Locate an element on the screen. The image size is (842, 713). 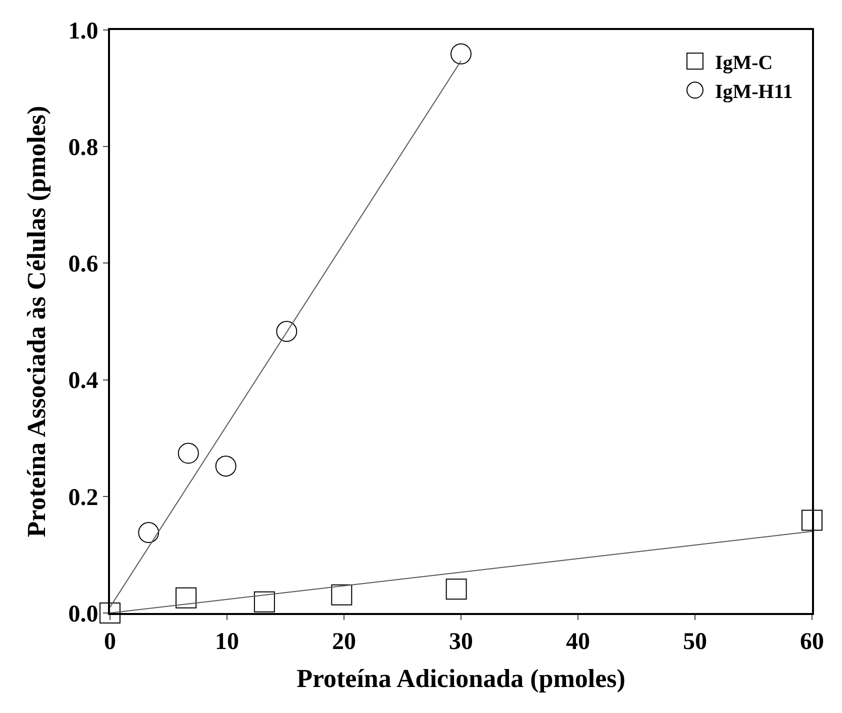
y-tick-label: 0.6 is located at coordinates (83, 265).